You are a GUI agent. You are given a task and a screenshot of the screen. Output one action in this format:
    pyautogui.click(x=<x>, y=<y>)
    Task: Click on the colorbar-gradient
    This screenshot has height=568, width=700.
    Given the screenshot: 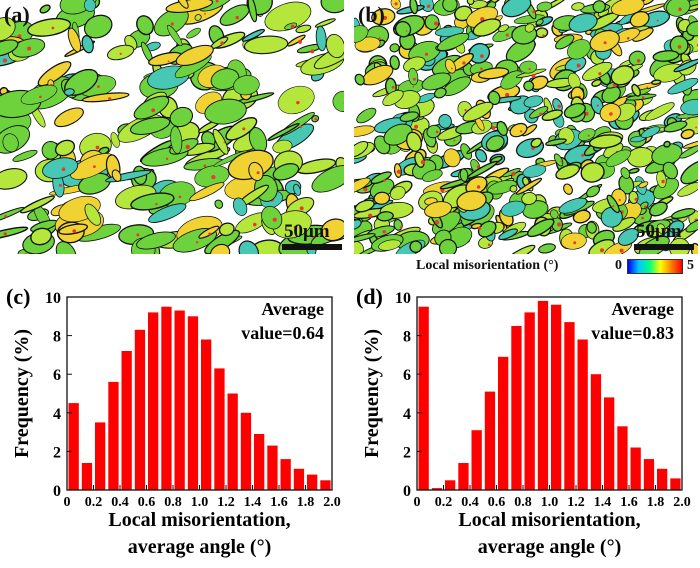 What is the action you would take?
    pyautogui.click(x=655, y=266)
    